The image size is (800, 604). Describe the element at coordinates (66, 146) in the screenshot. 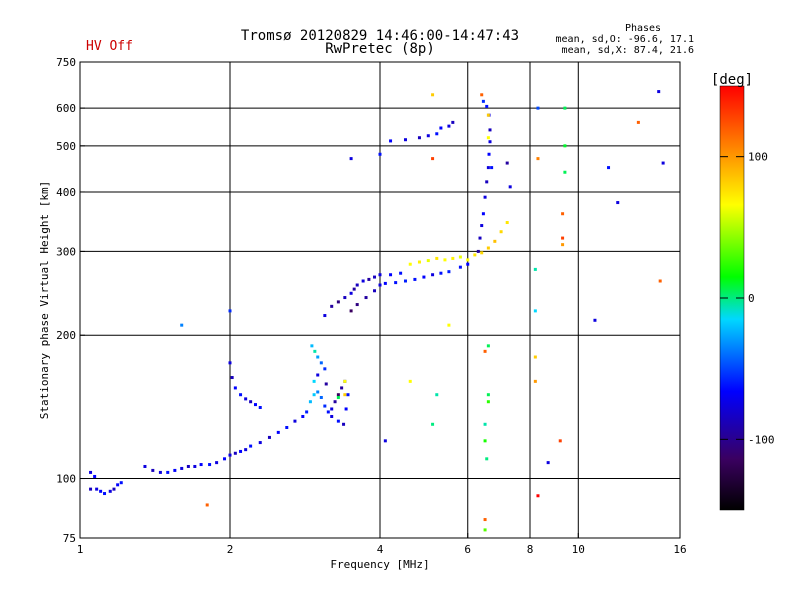

I see `y-tick-label: 500` at that location.